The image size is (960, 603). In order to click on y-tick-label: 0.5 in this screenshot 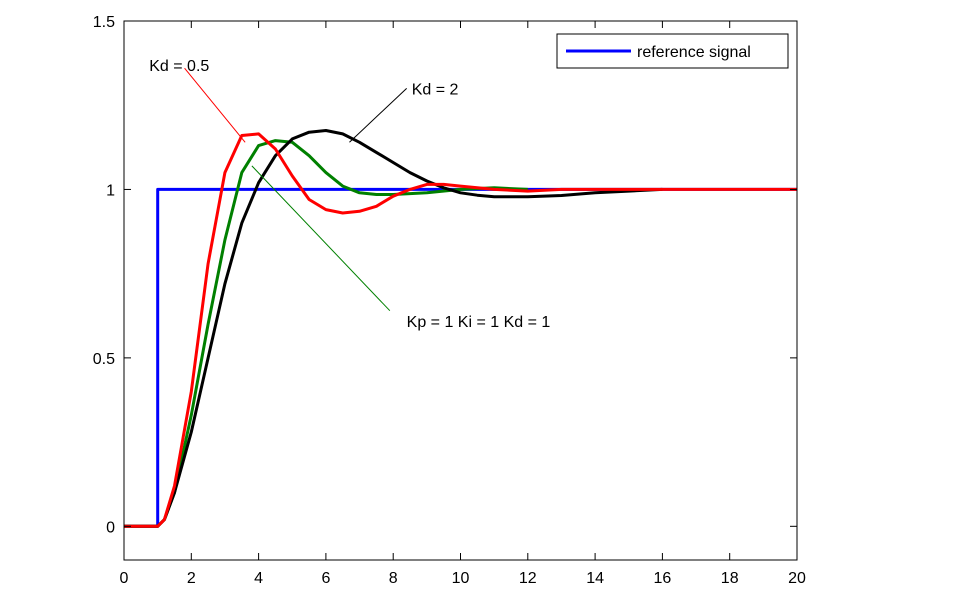, I will do `click(104, 359)`.